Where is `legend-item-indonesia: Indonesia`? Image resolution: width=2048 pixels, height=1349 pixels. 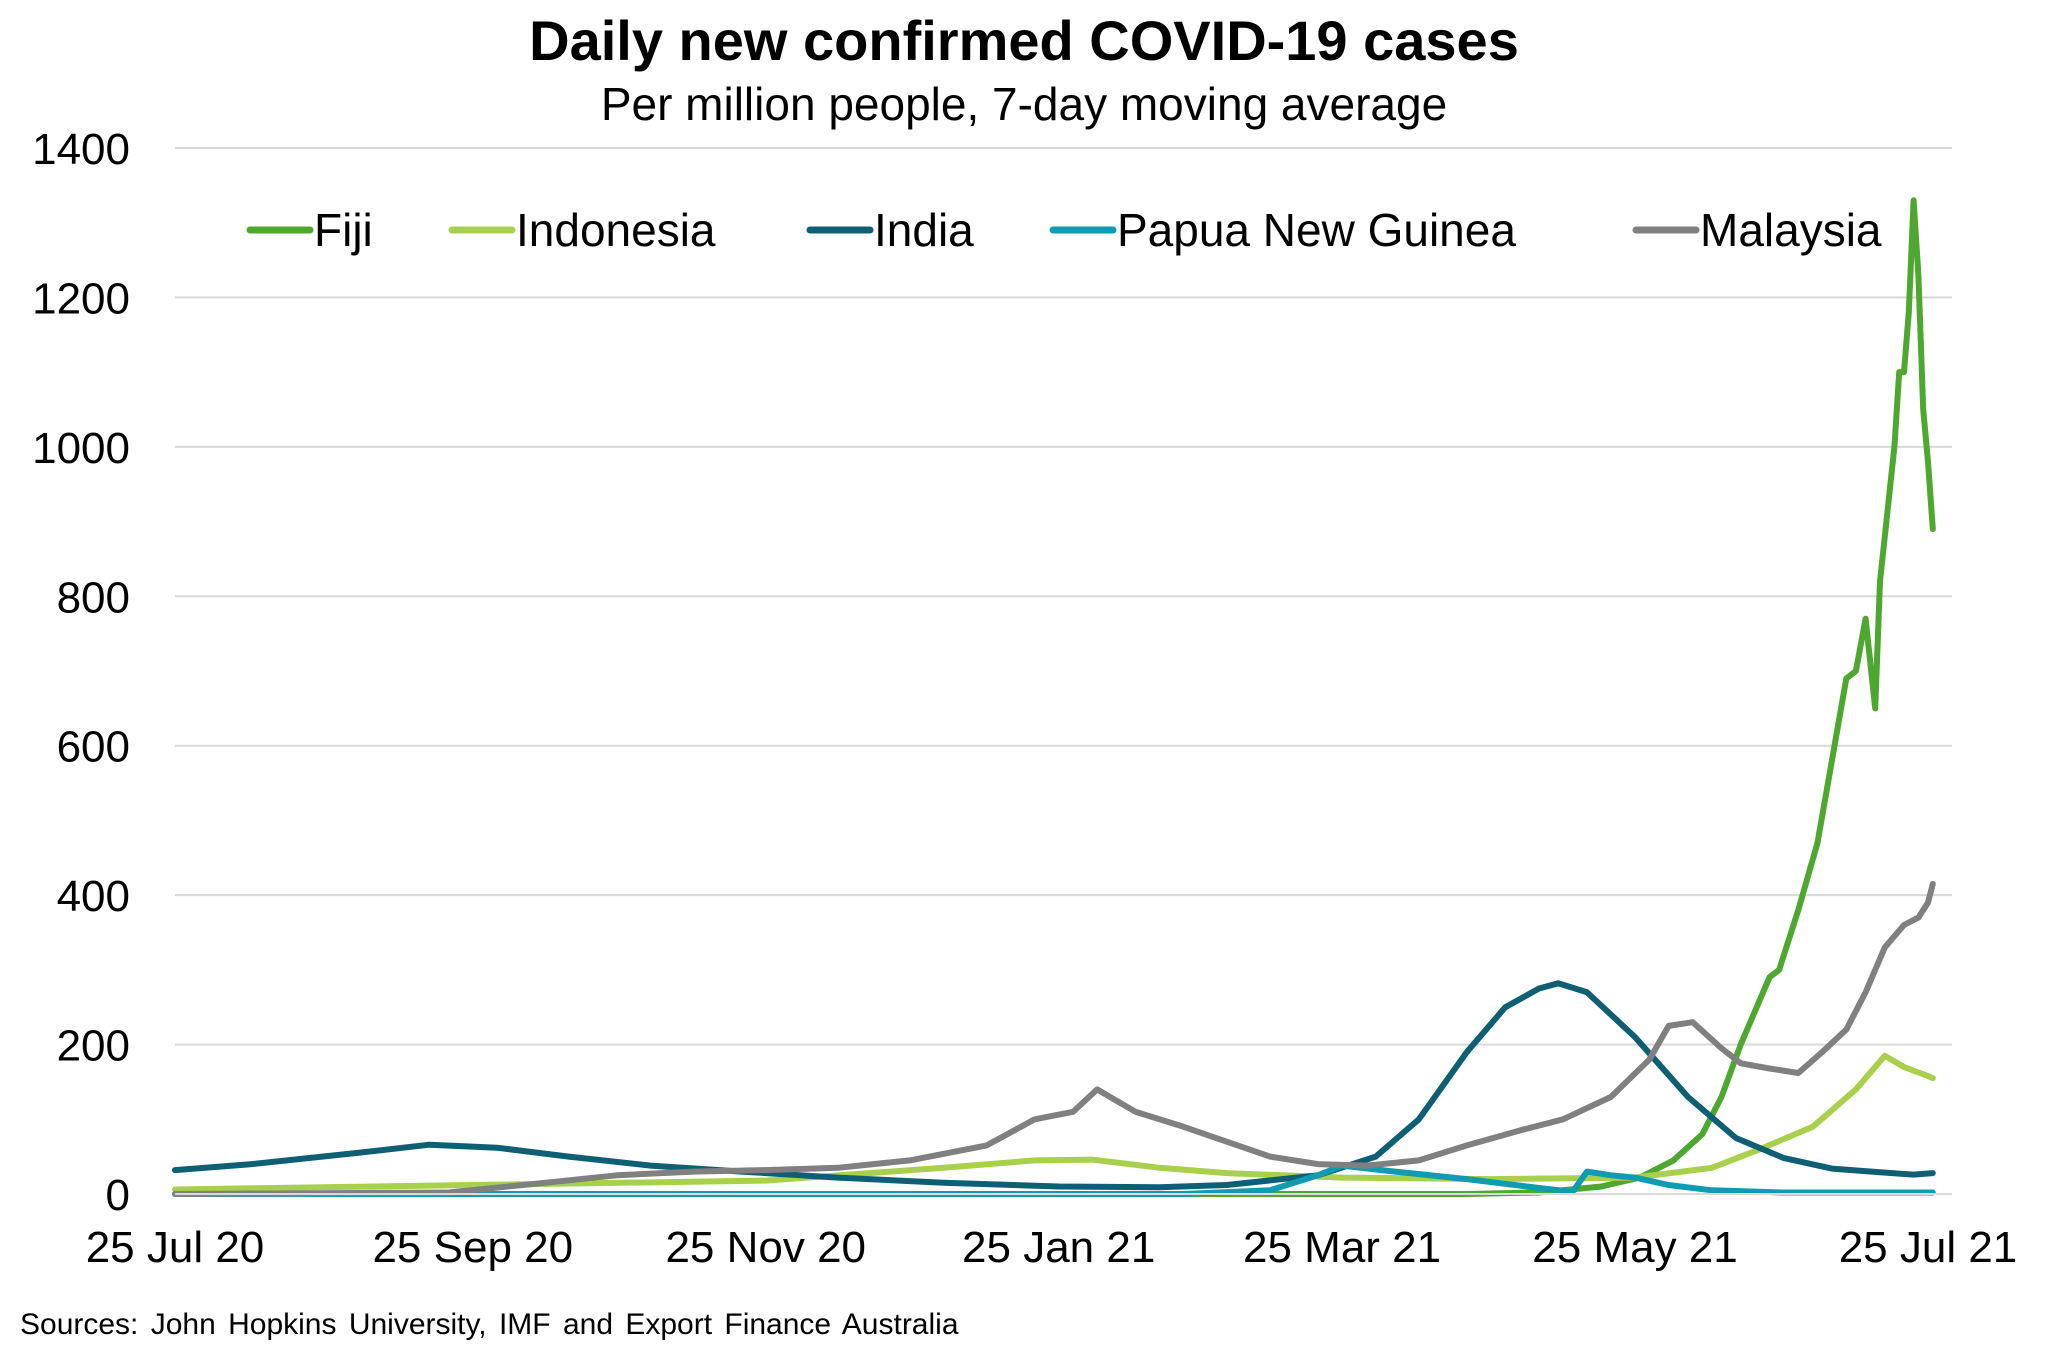 legend-item-indonesia: Indonesia is located at coordinates (582, 230).